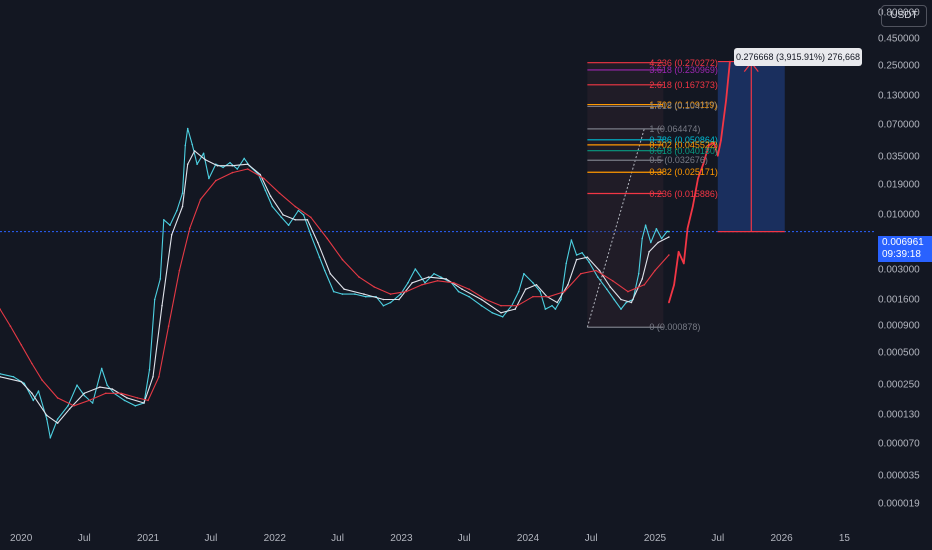  What do you see at coordinates (655, 538) in the screenshot?
I see `x-tick-label: 2025` at bounding box center [655, 538].